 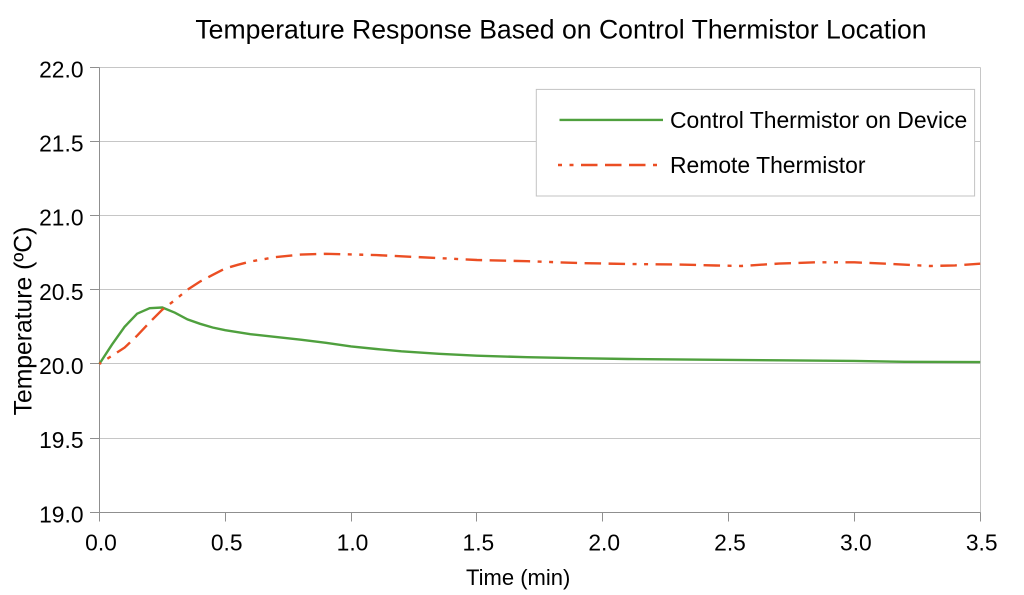 I want to click on svg-text: 0.0, so click(x=101, y=543).